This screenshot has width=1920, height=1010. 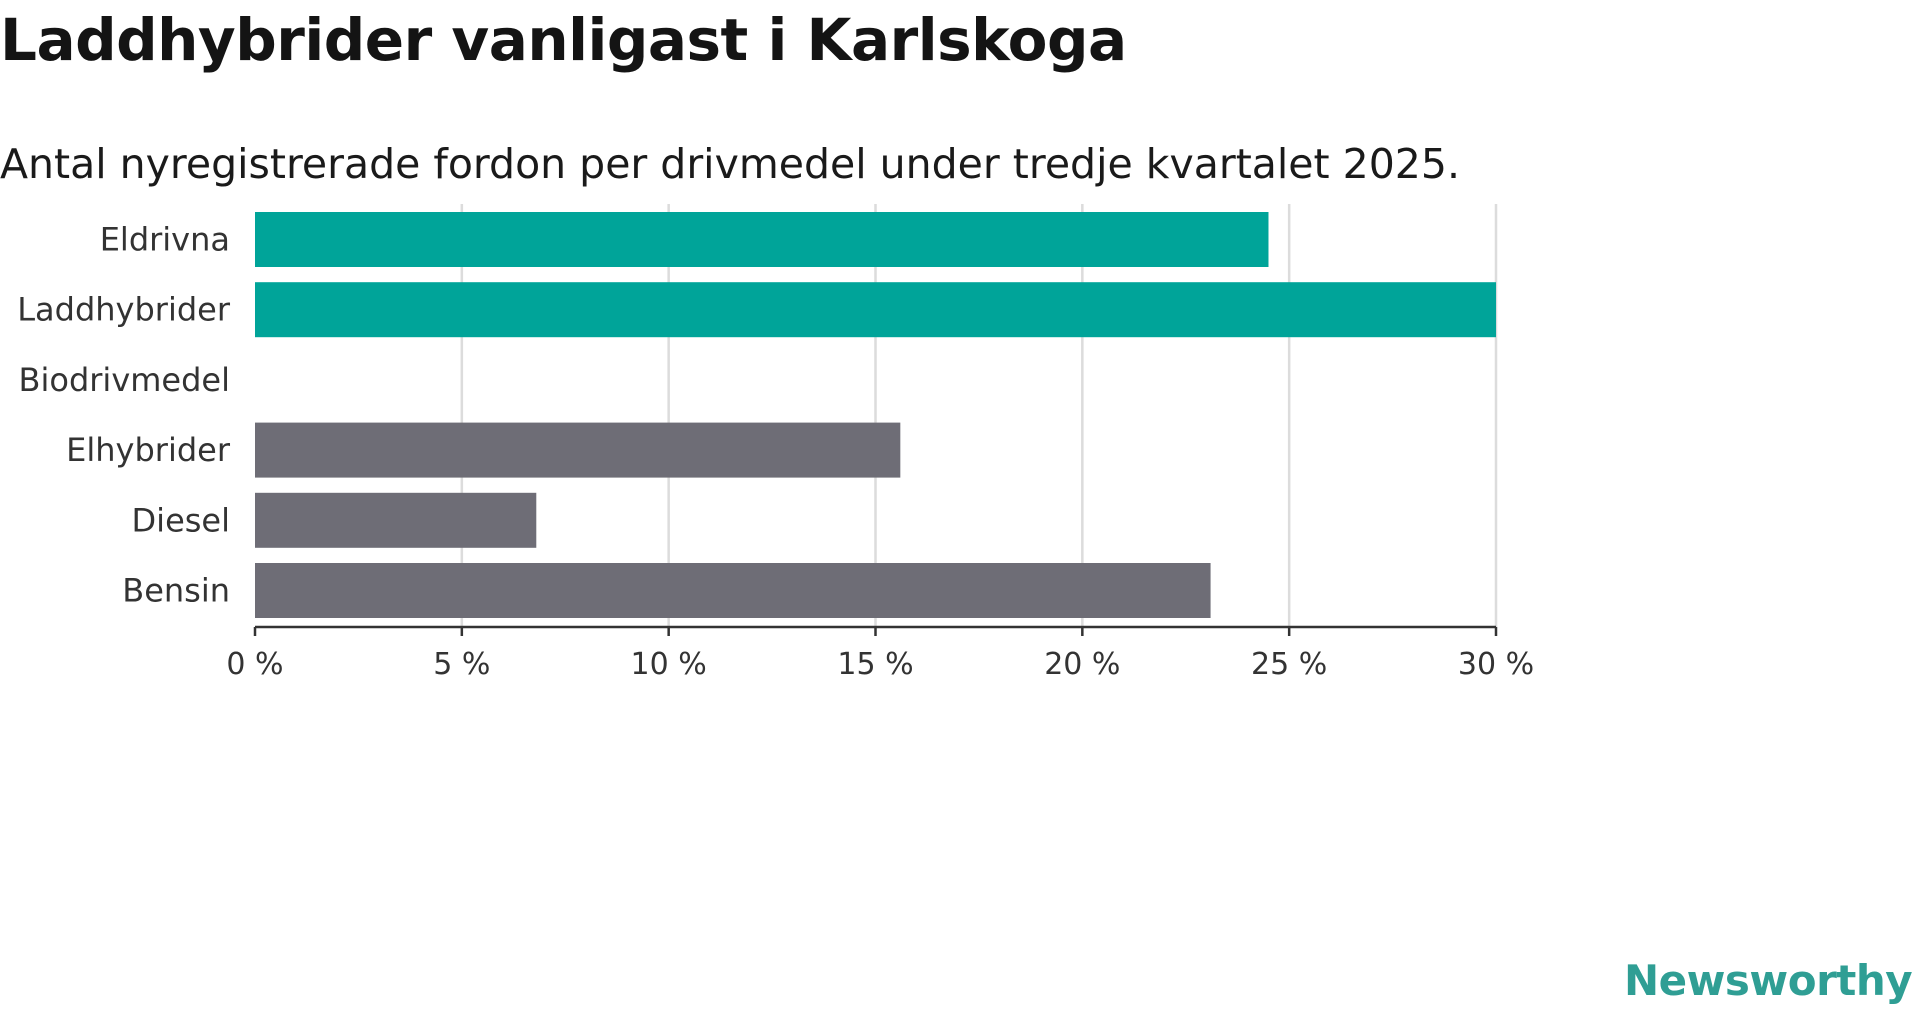 I want to click on x-tick-label: 25 %, so click(x=1289, y=664).